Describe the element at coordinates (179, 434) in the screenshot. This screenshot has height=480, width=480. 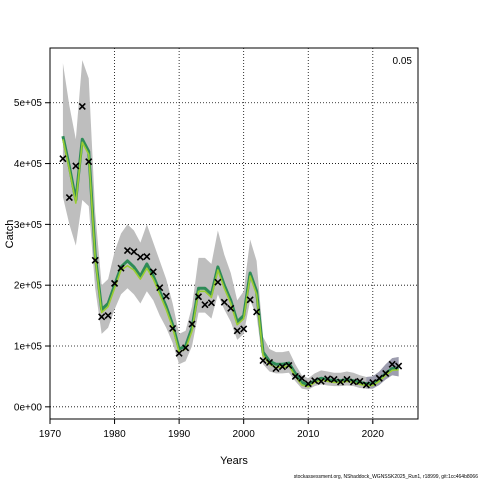
I see `x-tick-label: 1990` at that location.